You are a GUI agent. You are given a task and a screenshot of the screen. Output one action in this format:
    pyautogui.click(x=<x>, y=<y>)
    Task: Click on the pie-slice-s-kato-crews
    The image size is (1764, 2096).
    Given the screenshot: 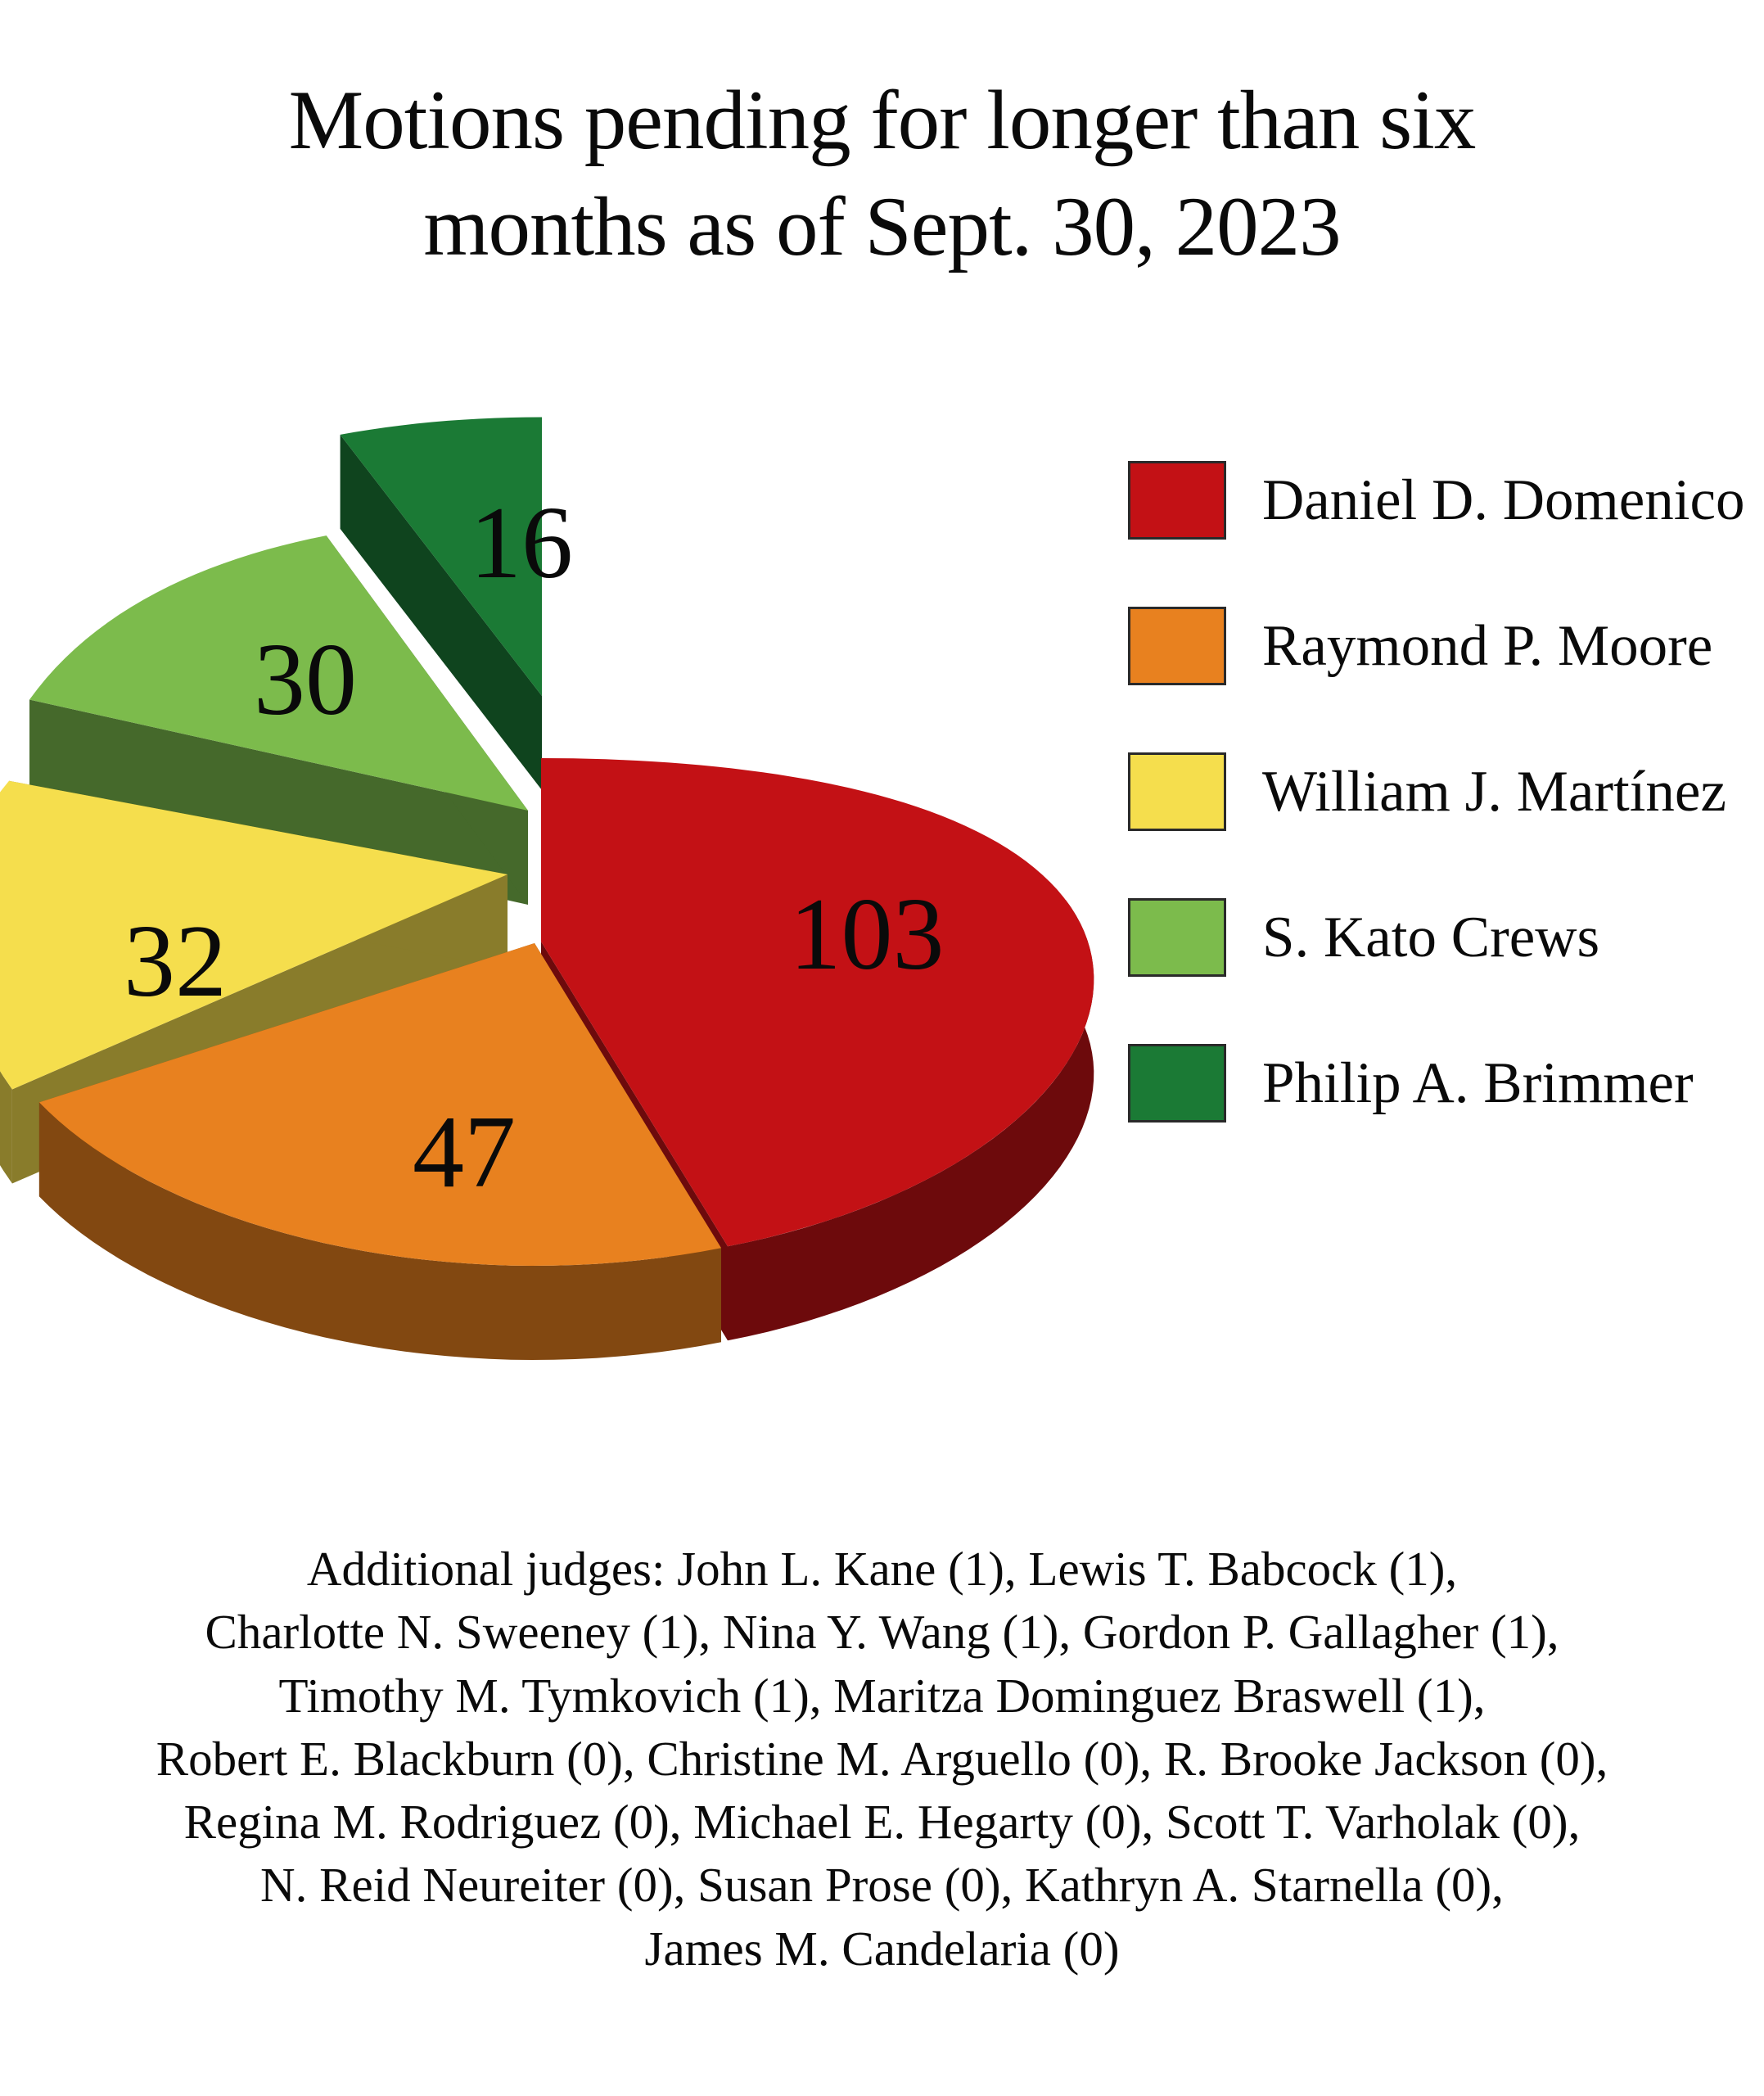 What is the action you would take?
    pyautogui.click(x=278, y=673)
    